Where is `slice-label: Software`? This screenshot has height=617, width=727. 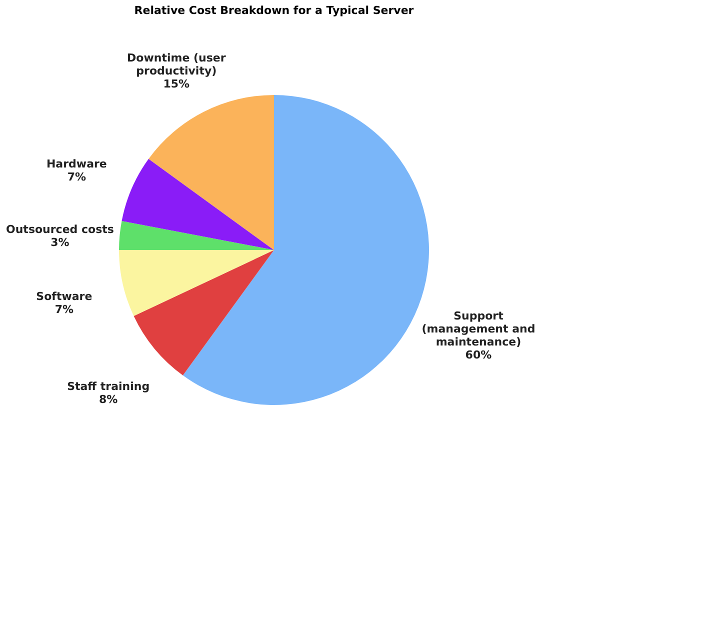 slice-label: Software is located at coordinates (64, 296).